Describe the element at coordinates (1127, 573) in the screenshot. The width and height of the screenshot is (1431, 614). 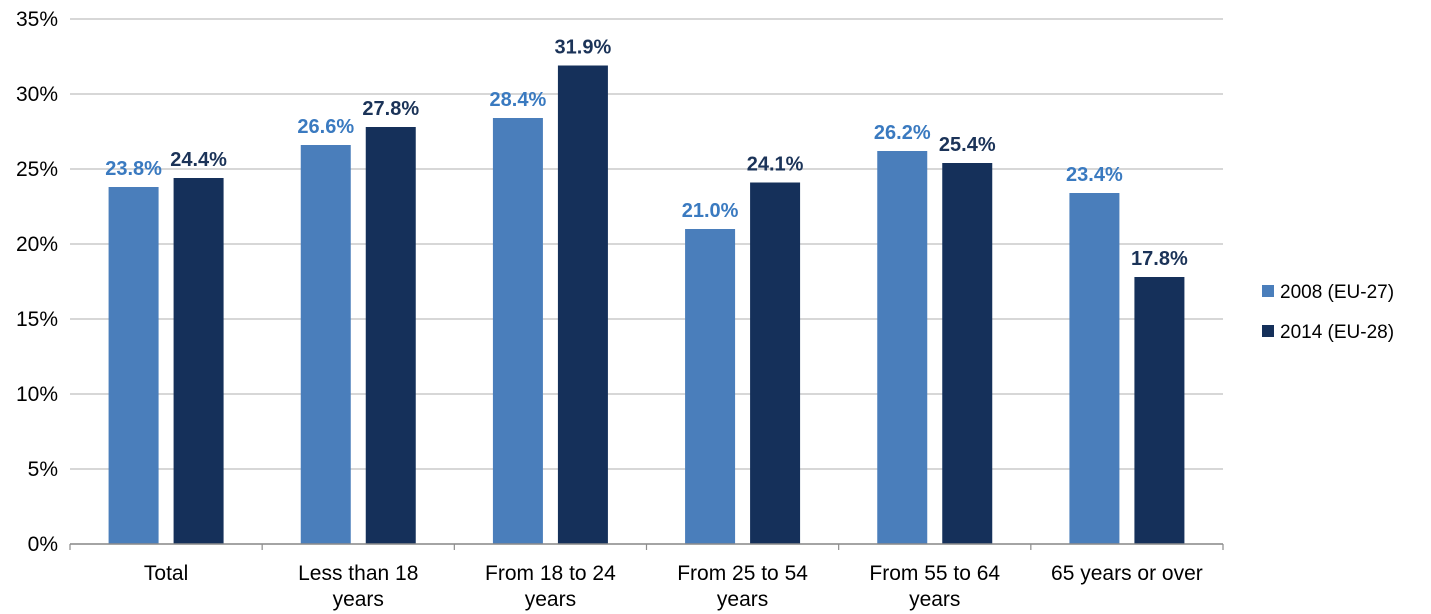
I see `x-tick-label: 65 years or over` at that location.